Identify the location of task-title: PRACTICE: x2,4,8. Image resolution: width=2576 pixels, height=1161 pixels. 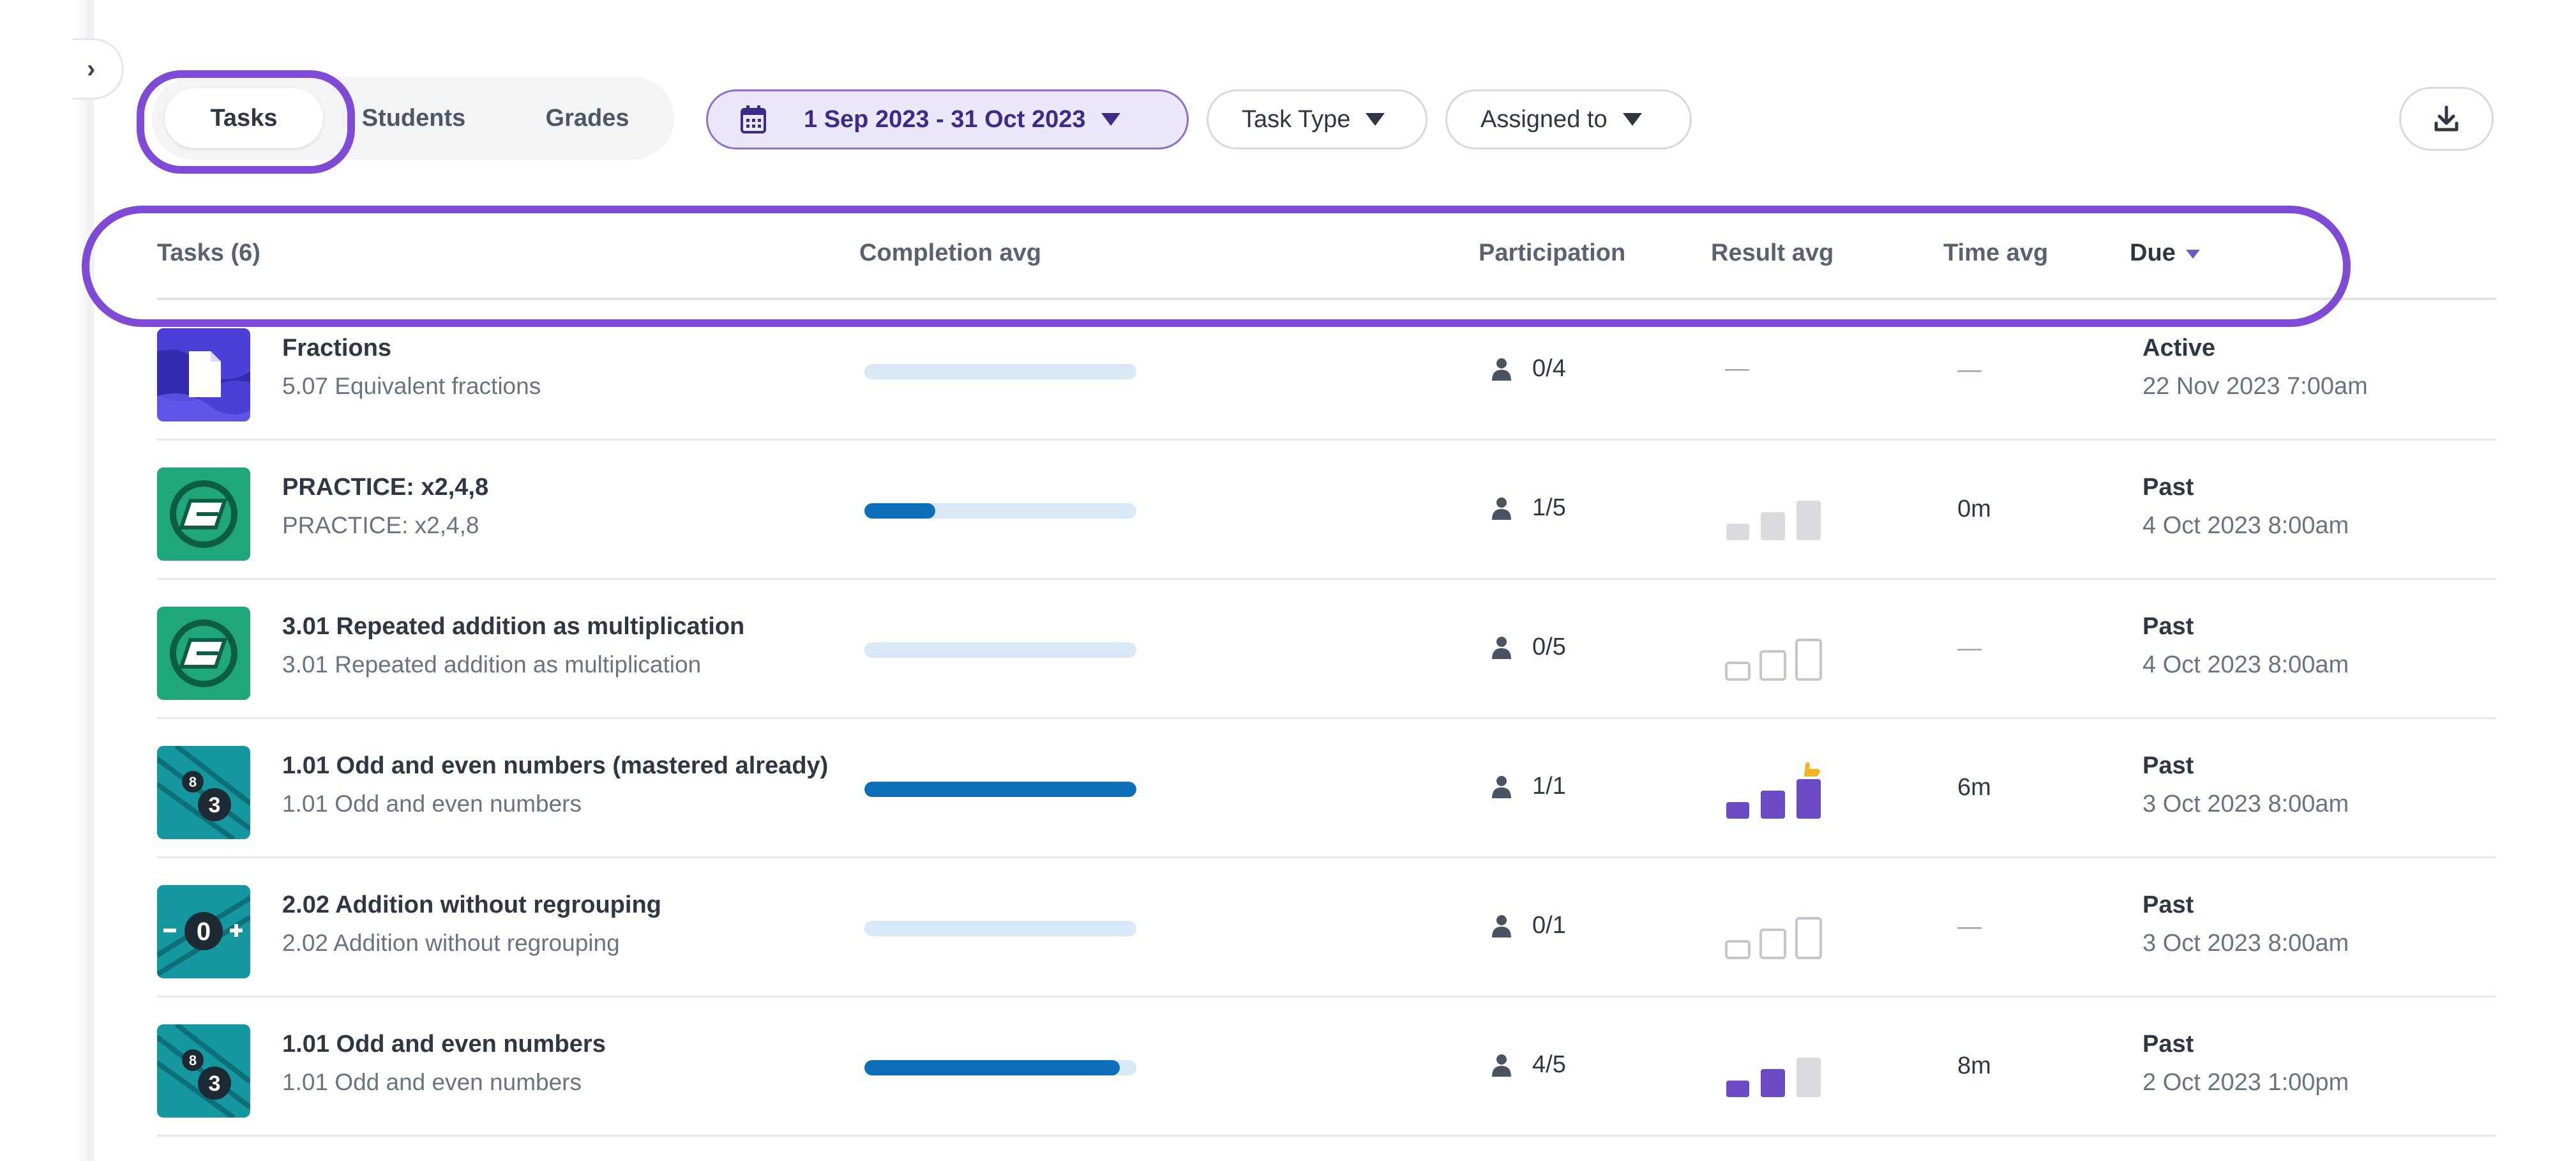
(385, 487).